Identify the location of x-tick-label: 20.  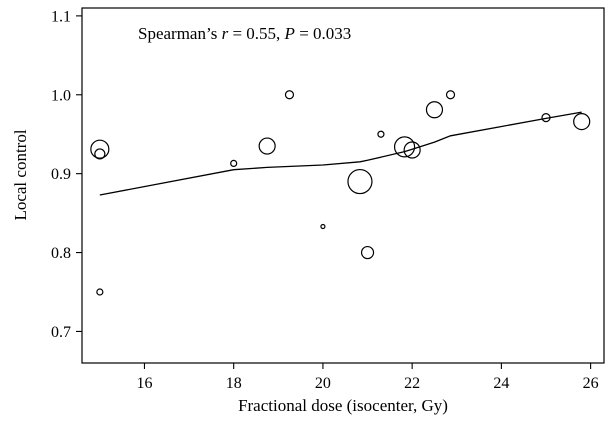
(323, 383).